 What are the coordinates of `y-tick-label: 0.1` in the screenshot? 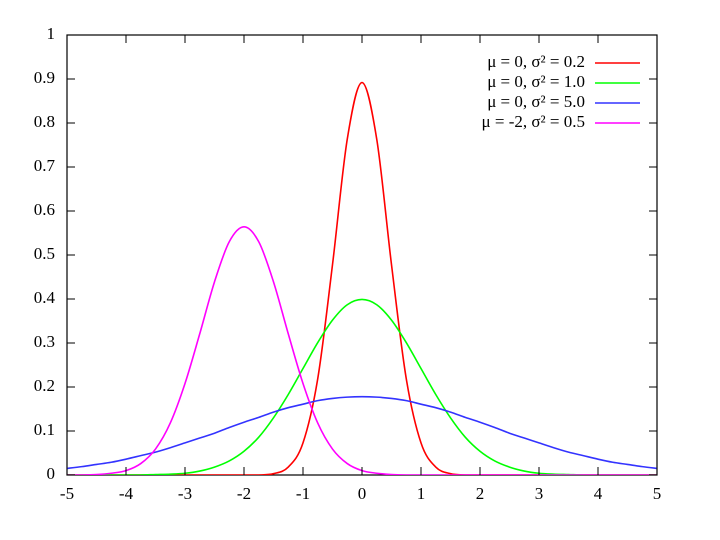 It's located at (44, 429).